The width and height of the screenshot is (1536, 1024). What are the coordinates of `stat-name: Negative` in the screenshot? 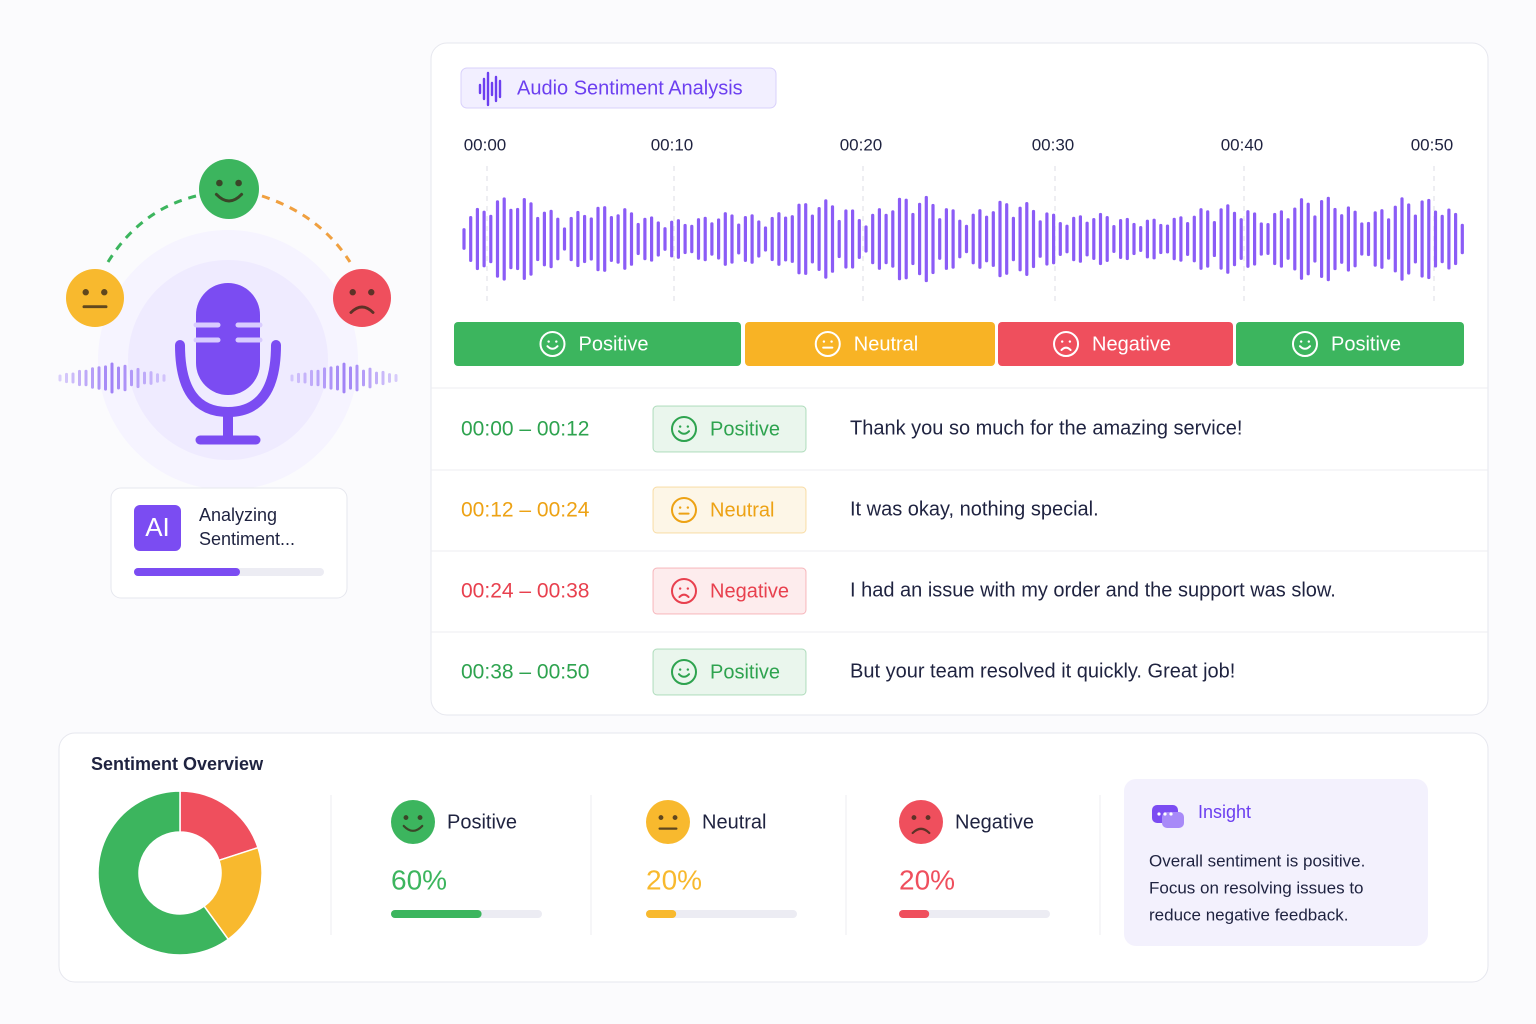 It's located at (994, 822).